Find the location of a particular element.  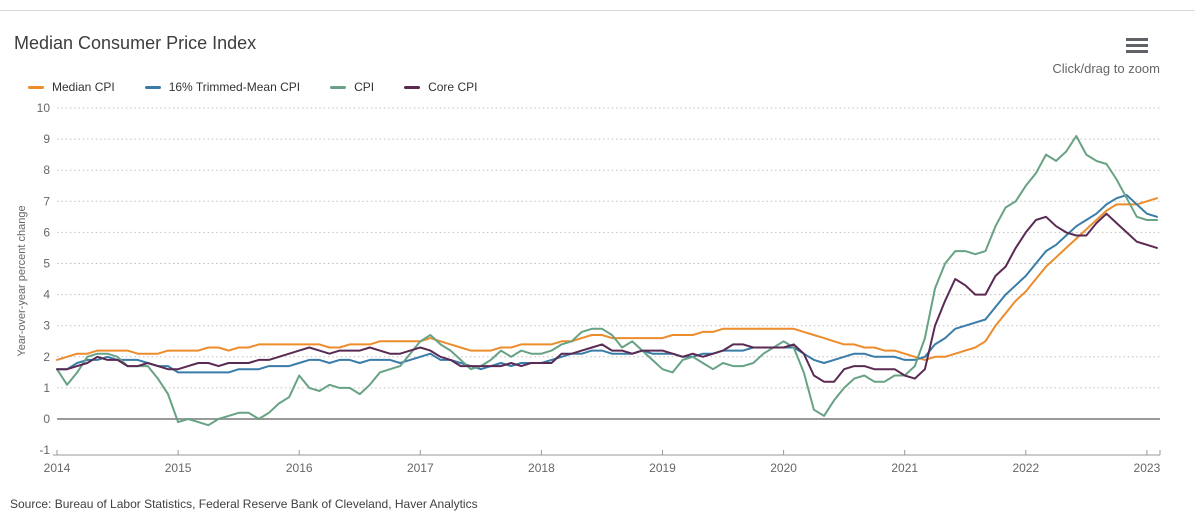

chart-title: Median Consumer Price Index is located at coordinates (135, 43).